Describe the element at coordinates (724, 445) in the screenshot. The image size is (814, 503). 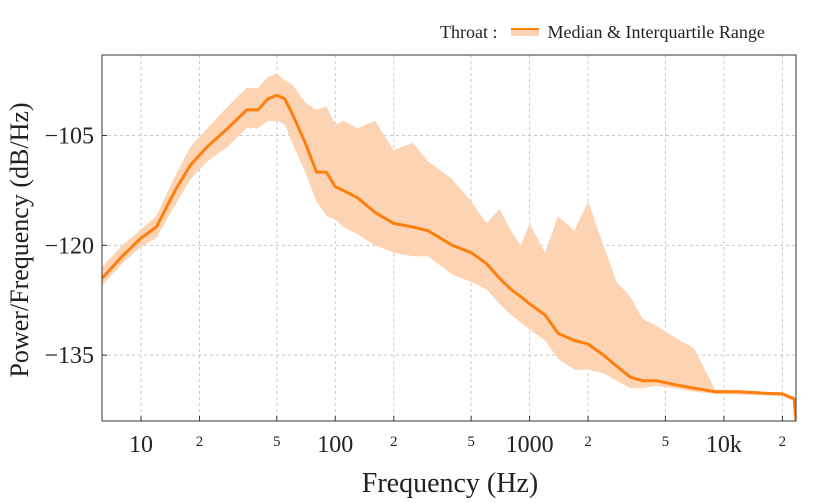
I see `x-tick-label: 10k` at that location.